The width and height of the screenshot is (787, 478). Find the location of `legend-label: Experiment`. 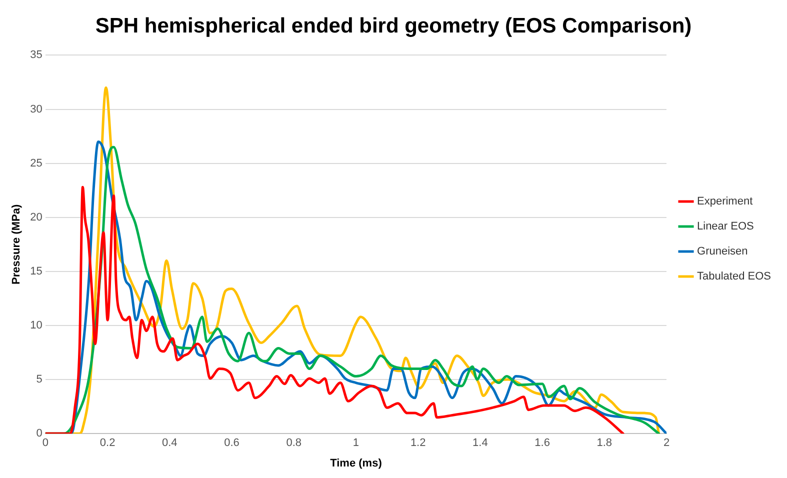

legend-label: Experiment is located at coordinates (725, 202).